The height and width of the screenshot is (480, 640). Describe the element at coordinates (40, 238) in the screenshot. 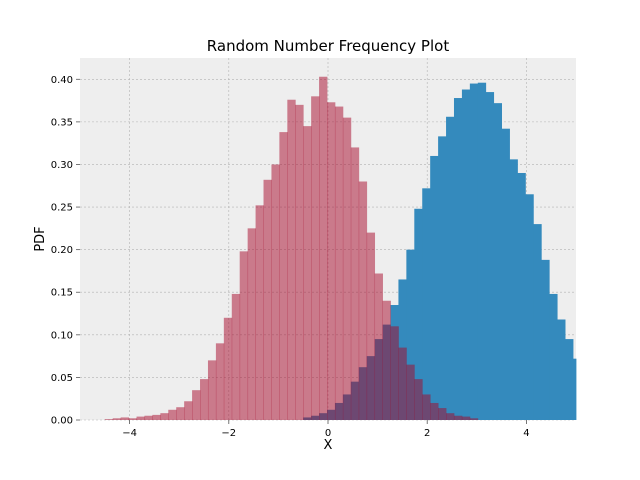

I see `y-axis-label: PDF` at that location.